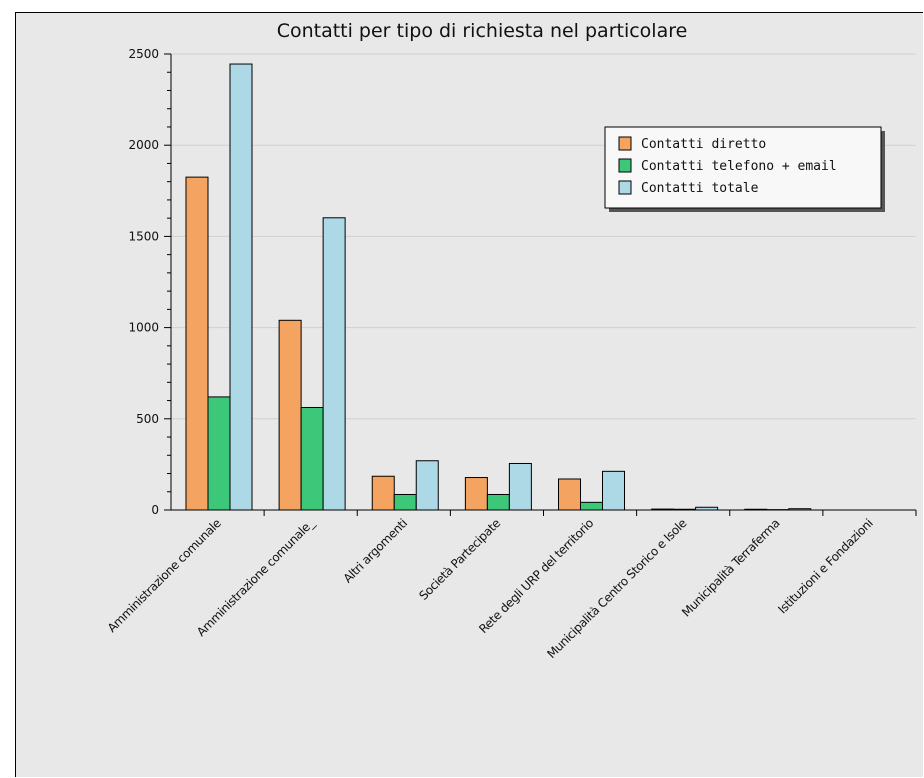 This screenshot has height=778, width=924. Describe the element at coordinates (143, 54) in the screenshot. I see `y-tick-label: 2500` at that location.